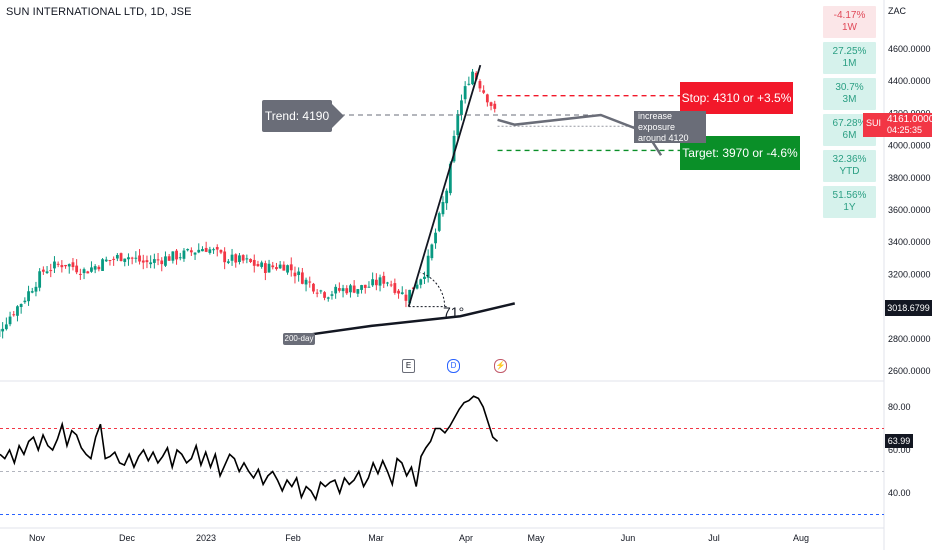 The image size is (932, 550). Describe the element at coordinates (453, 366) in the screenshot. I see `dividend-event-icon: D` at that location.